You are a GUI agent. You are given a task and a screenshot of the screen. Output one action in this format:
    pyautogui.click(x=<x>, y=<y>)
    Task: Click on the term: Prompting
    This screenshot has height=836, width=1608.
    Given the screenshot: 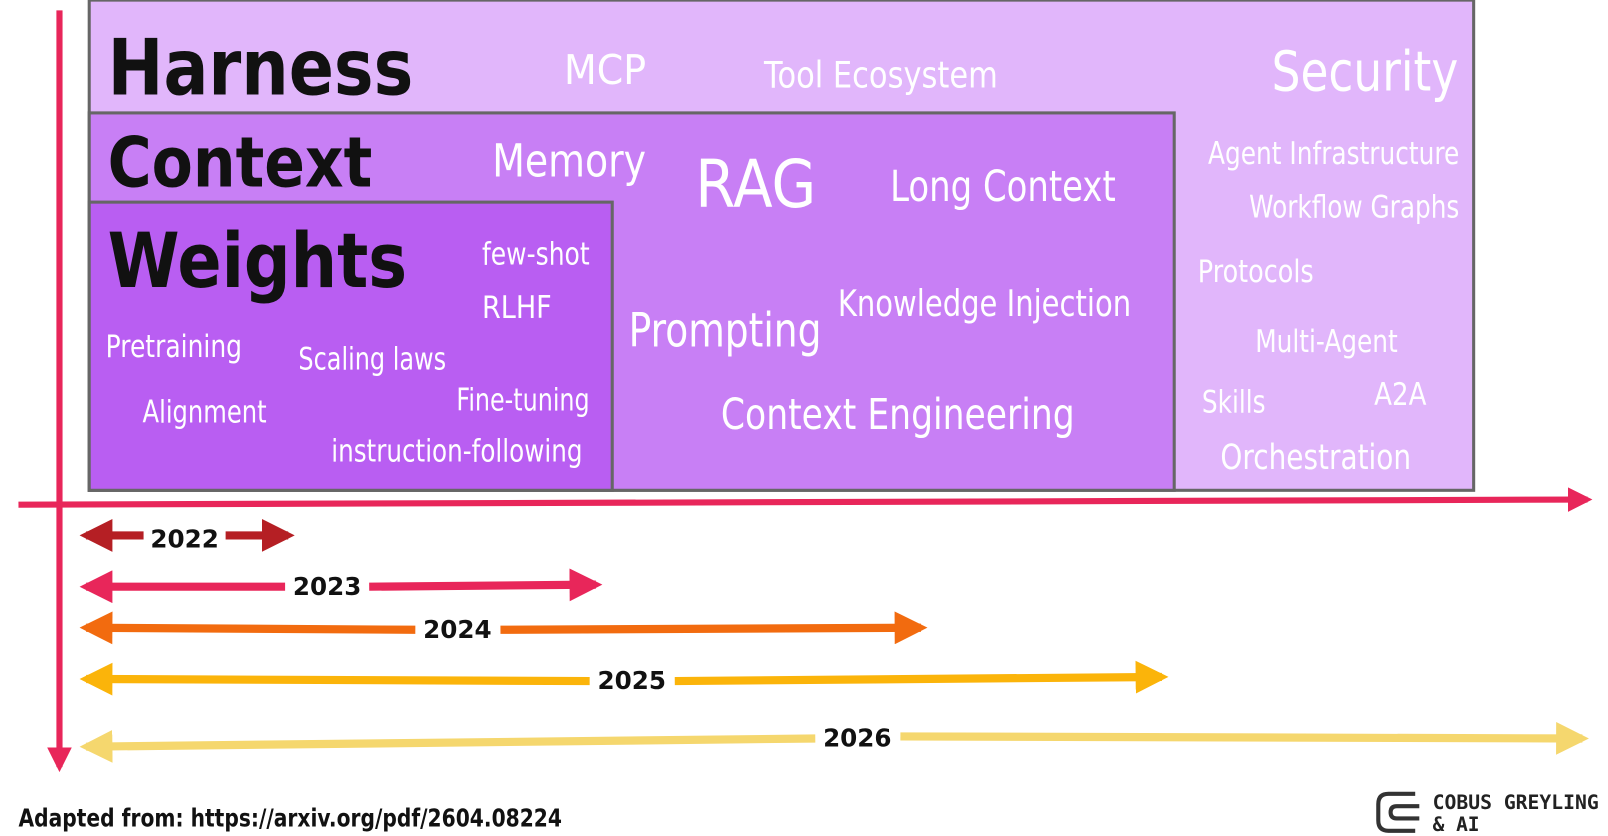 What is the action you would take?
    pyautogui.click(x=725, y=331)
    